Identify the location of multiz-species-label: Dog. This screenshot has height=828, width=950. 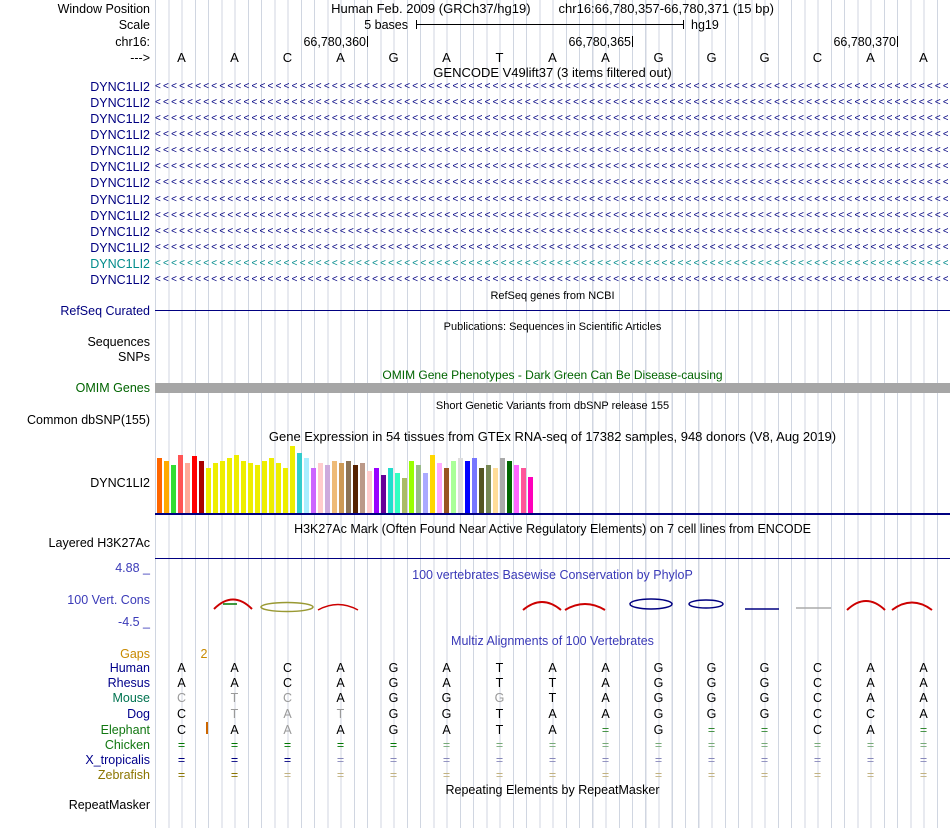
(138, 714).